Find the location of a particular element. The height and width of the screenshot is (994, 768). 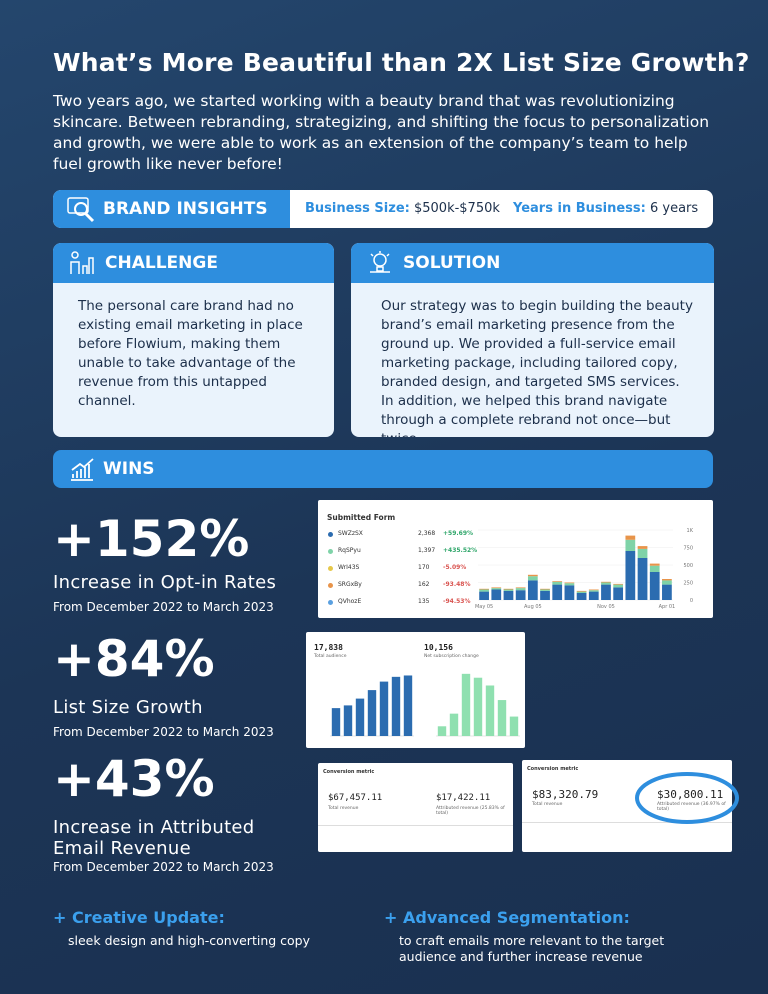

audience-chart is located at coordinates (372, 706).